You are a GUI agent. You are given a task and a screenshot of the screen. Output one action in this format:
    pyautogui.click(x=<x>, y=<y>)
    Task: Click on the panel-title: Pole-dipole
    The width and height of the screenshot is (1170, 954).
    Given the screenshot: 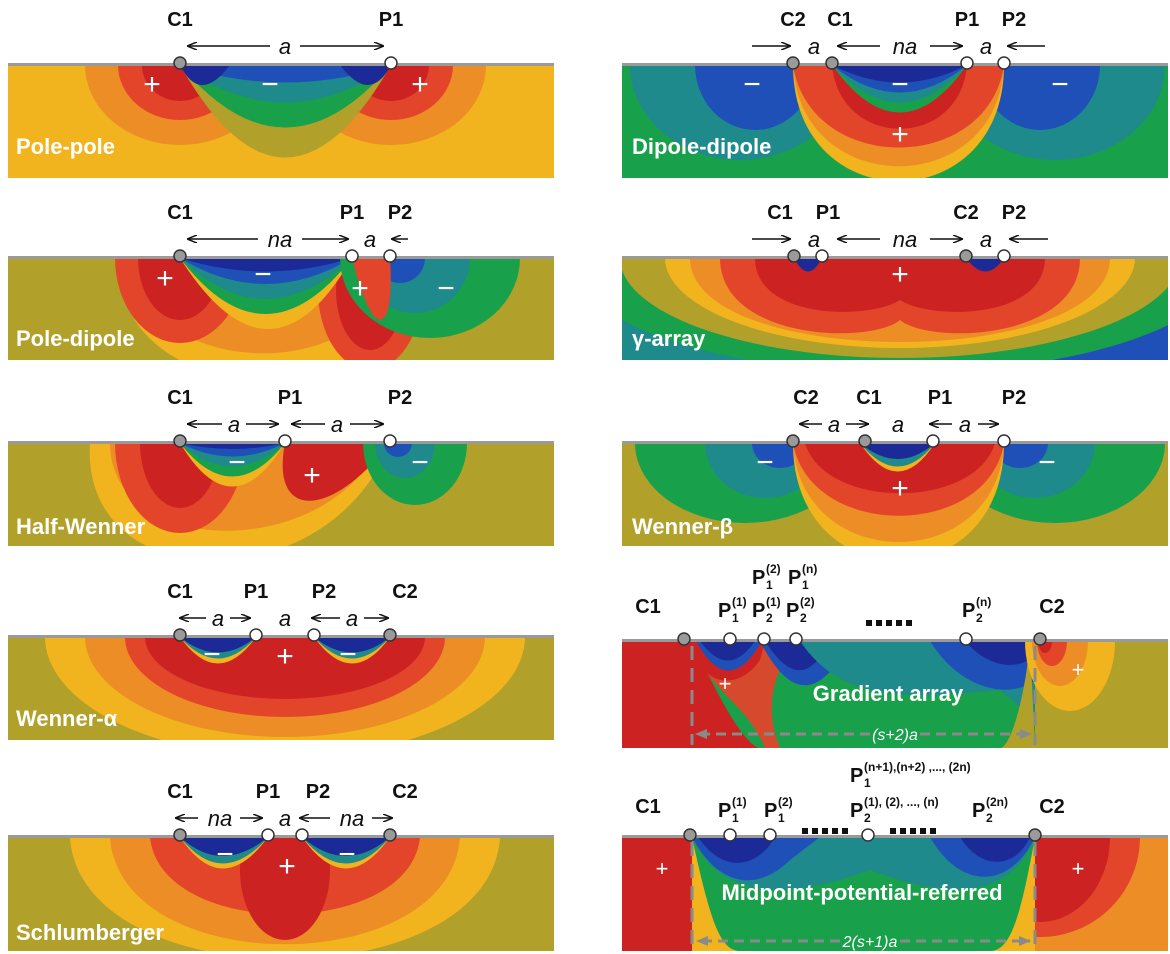 What is the action you would take?
    pyautogui.click(x=75, y=338)
    